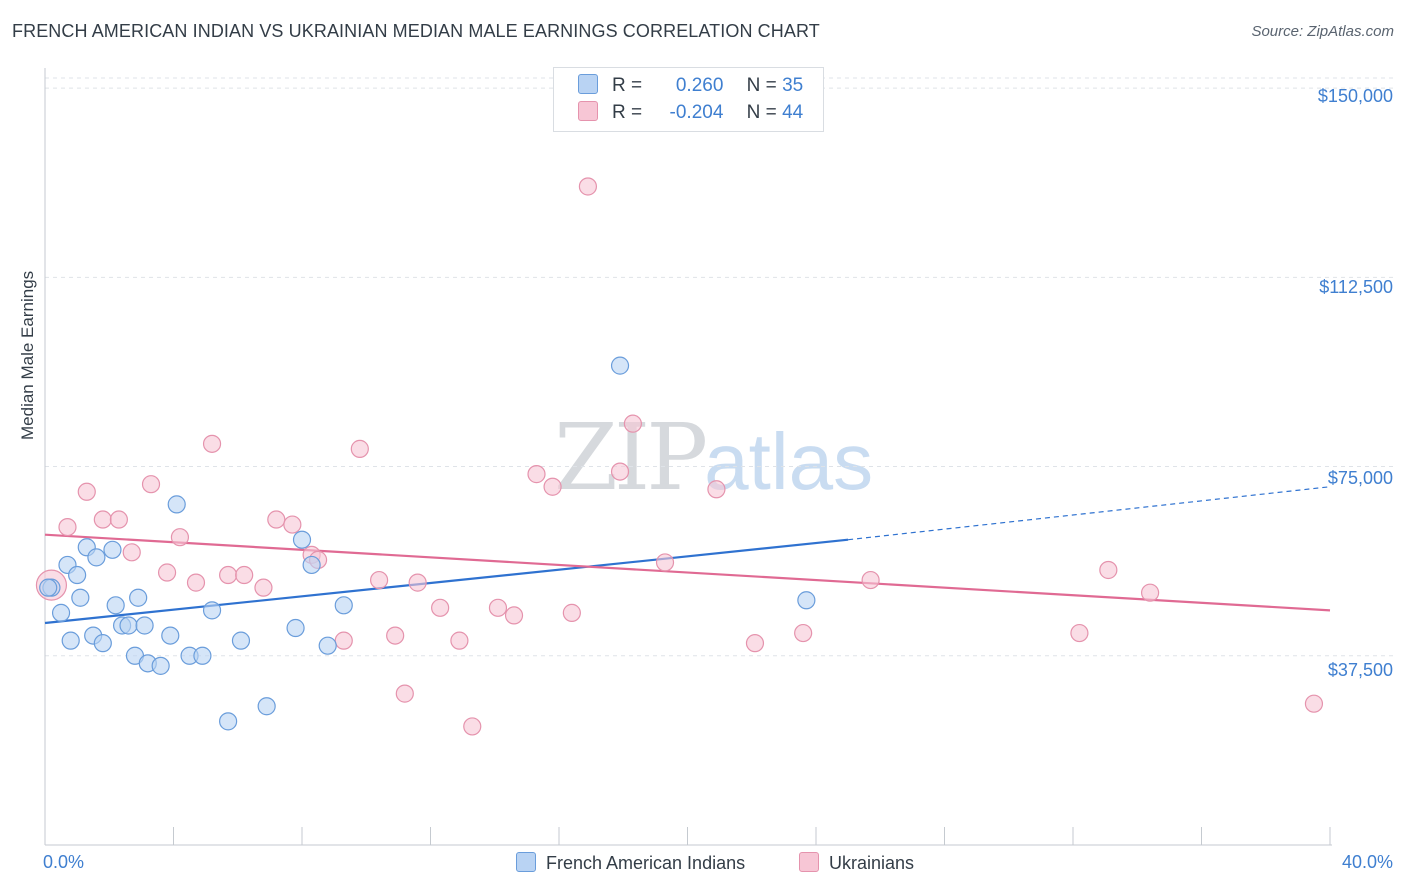  What do you see at coordinates (1089, 513) in the screenshot?
I see `trend-line-extension` at bounding box center [1089, 513].